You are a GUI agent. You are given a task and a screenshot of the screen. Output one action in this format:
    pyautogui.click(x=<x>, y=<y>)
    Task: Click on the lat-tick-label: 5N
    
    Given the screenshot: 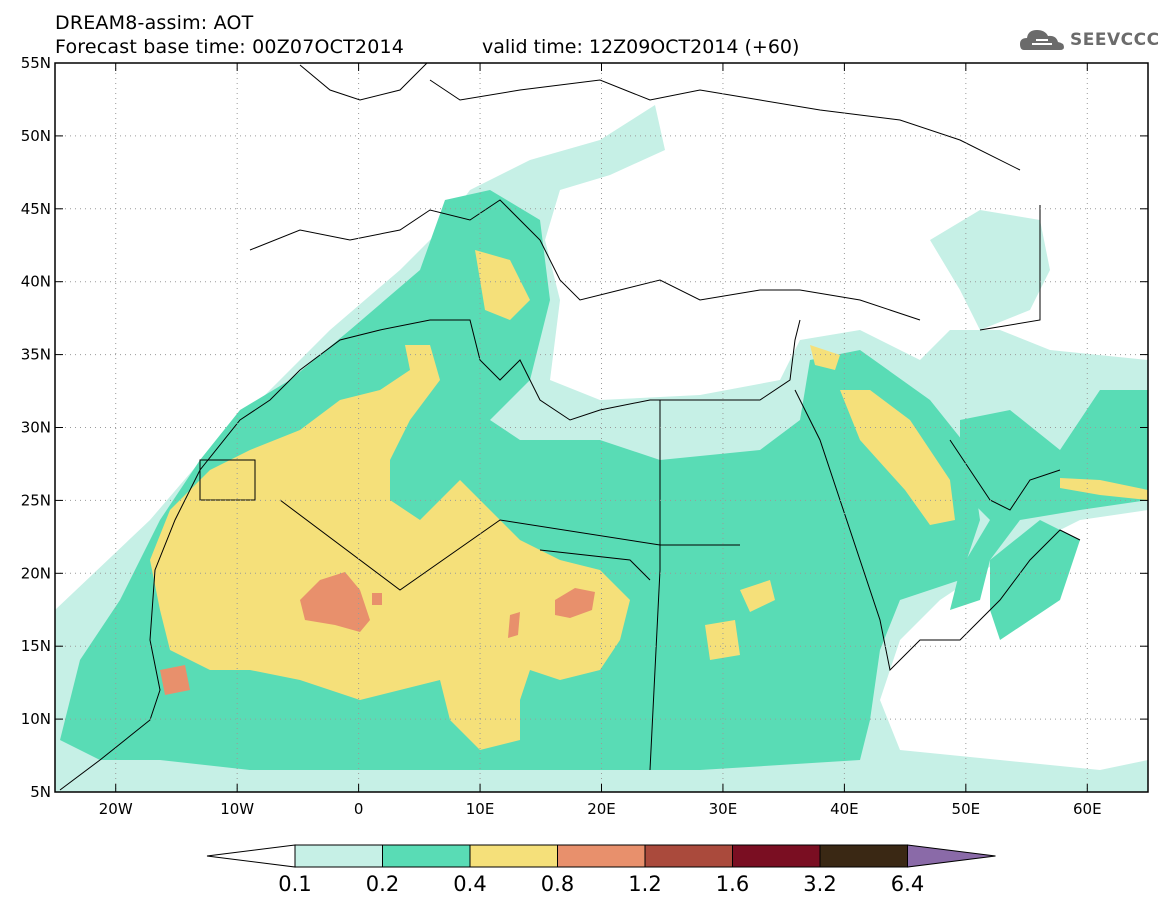 What is the action you would take?
    pyautogui.click(x=40, y=792)
    